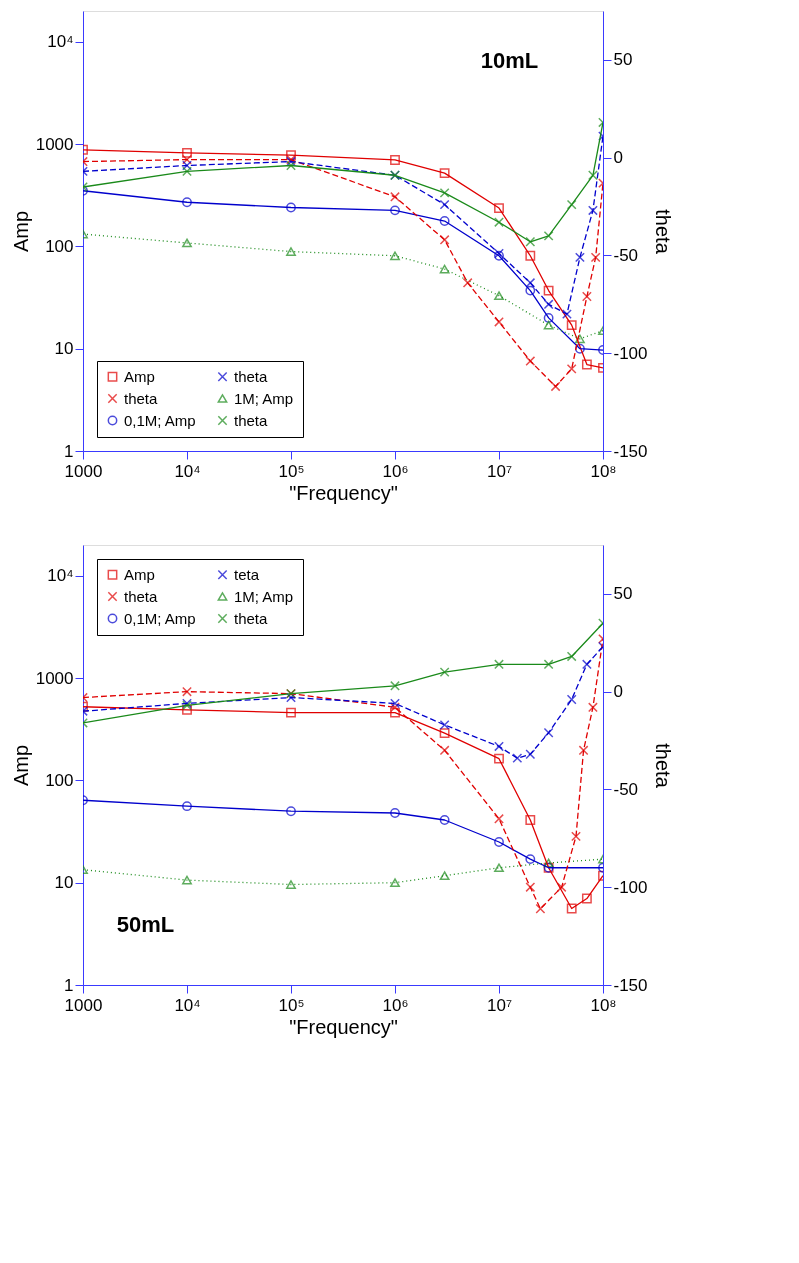 This screenshot has width=799, height=1263. What do you see at coordinates (509, 60) in the screenshot?
I see `annotation: 10mL` at bounding box center [509, 60].